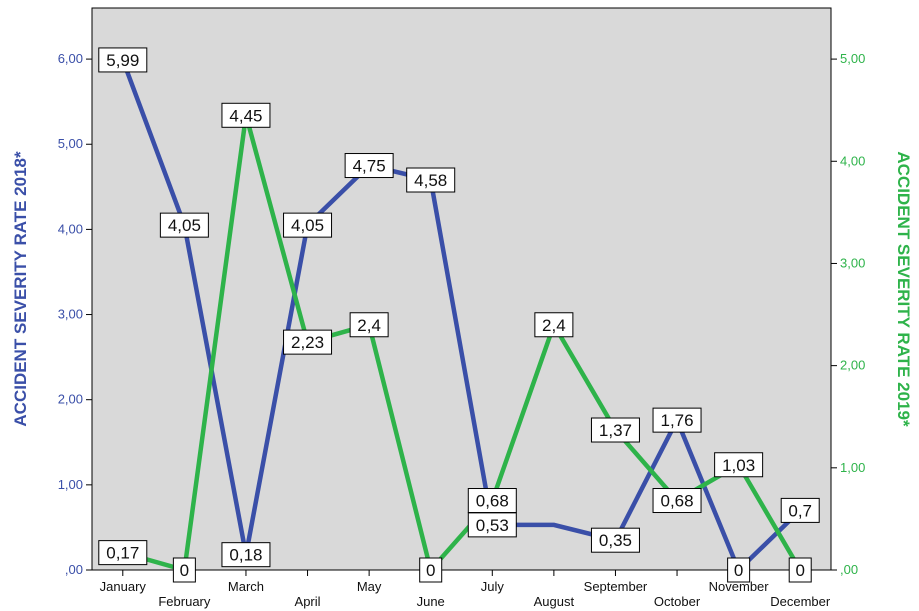 The width and height of the screenshot is (919, 611). Describe the element at coordinates (677, 601) in the screenshot. I see `x-axis-category-label: October` at that location.